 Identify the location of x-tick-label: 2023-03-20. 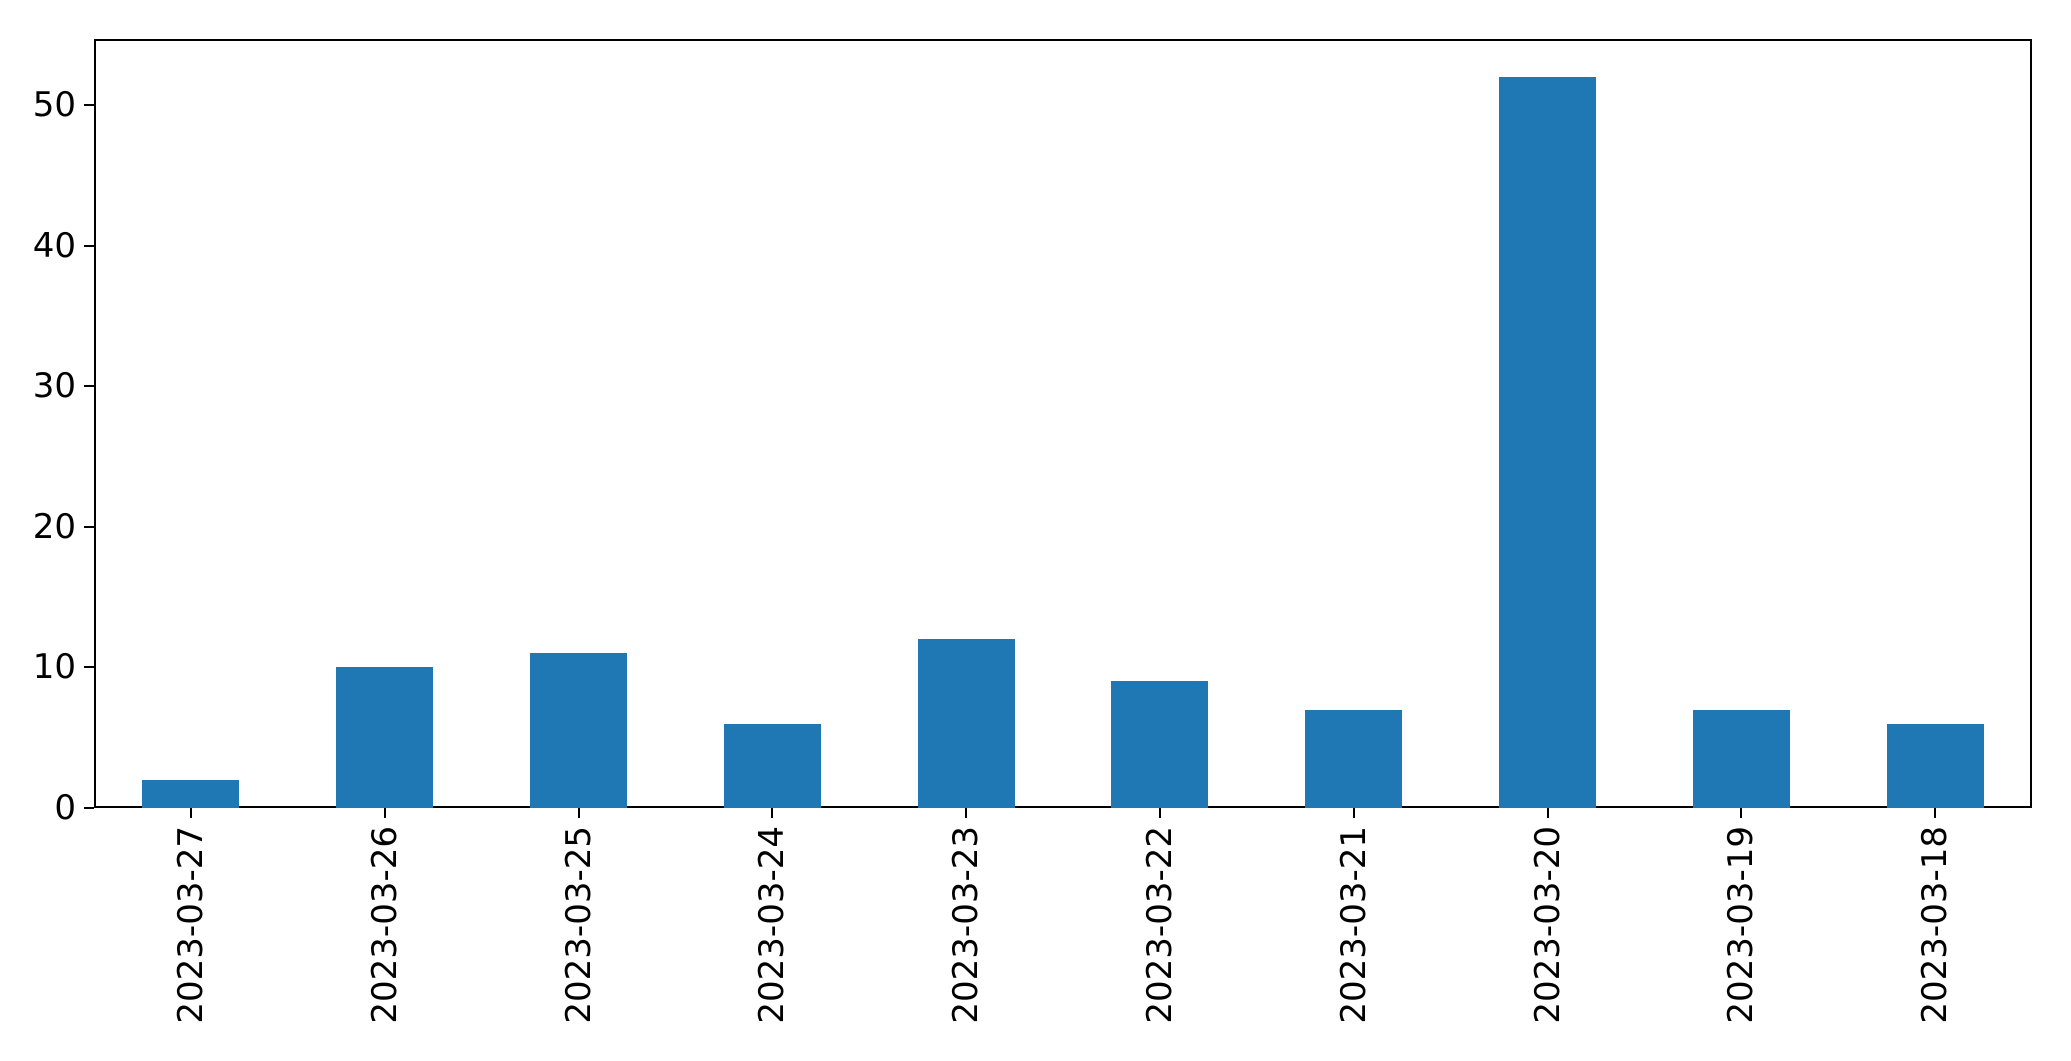
(1547, 925).